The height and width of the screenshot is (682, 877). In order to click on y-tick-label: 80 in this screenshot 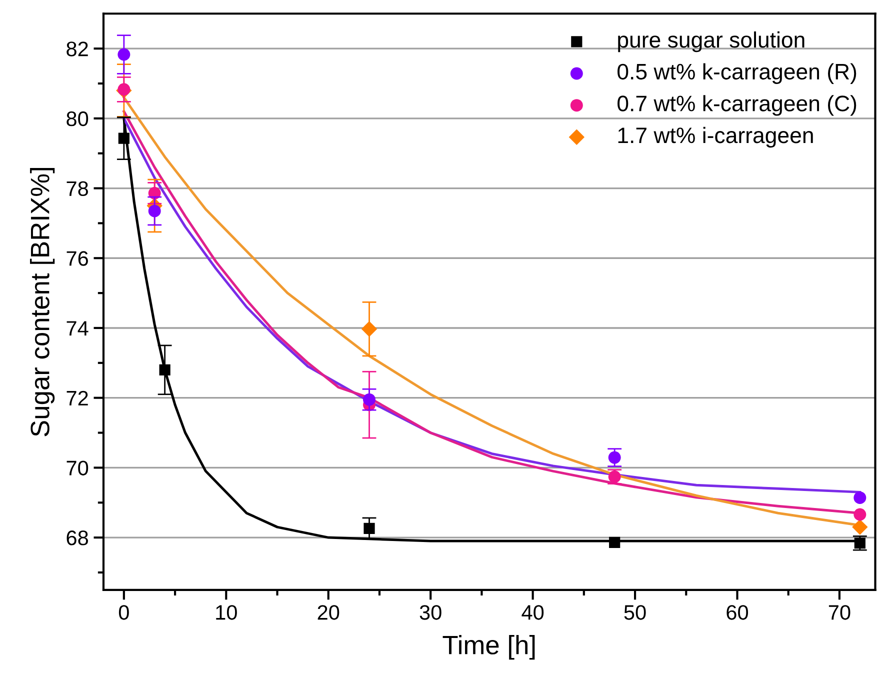, I will do `click(77, 118)`.